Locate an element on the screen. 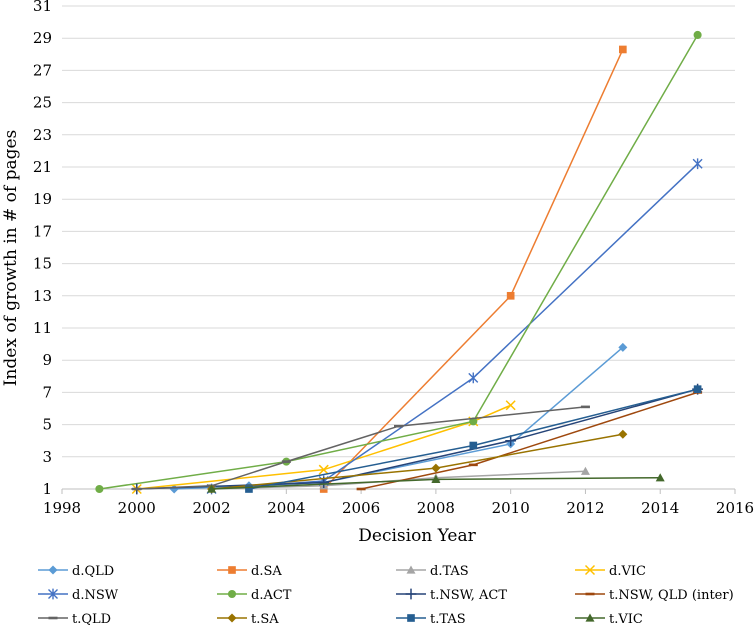 This screenshot has height=627, width=754. x-tick-label: 2014 is located at coordinates (660, 508).